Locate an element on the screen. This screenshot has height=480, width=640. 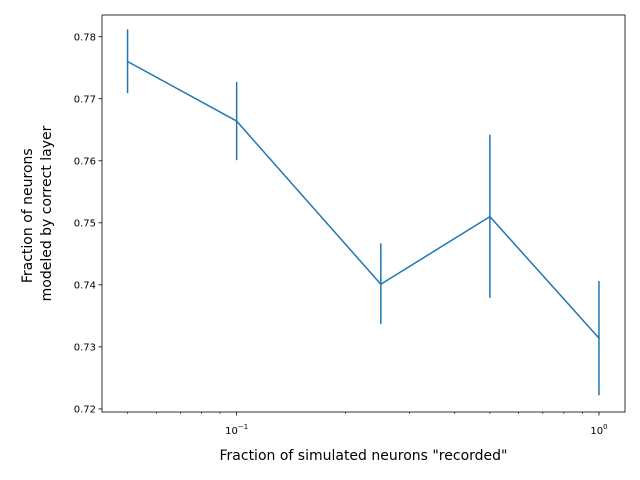
y-tick-label-3: 0.75 is located at coordinates (85, 223).